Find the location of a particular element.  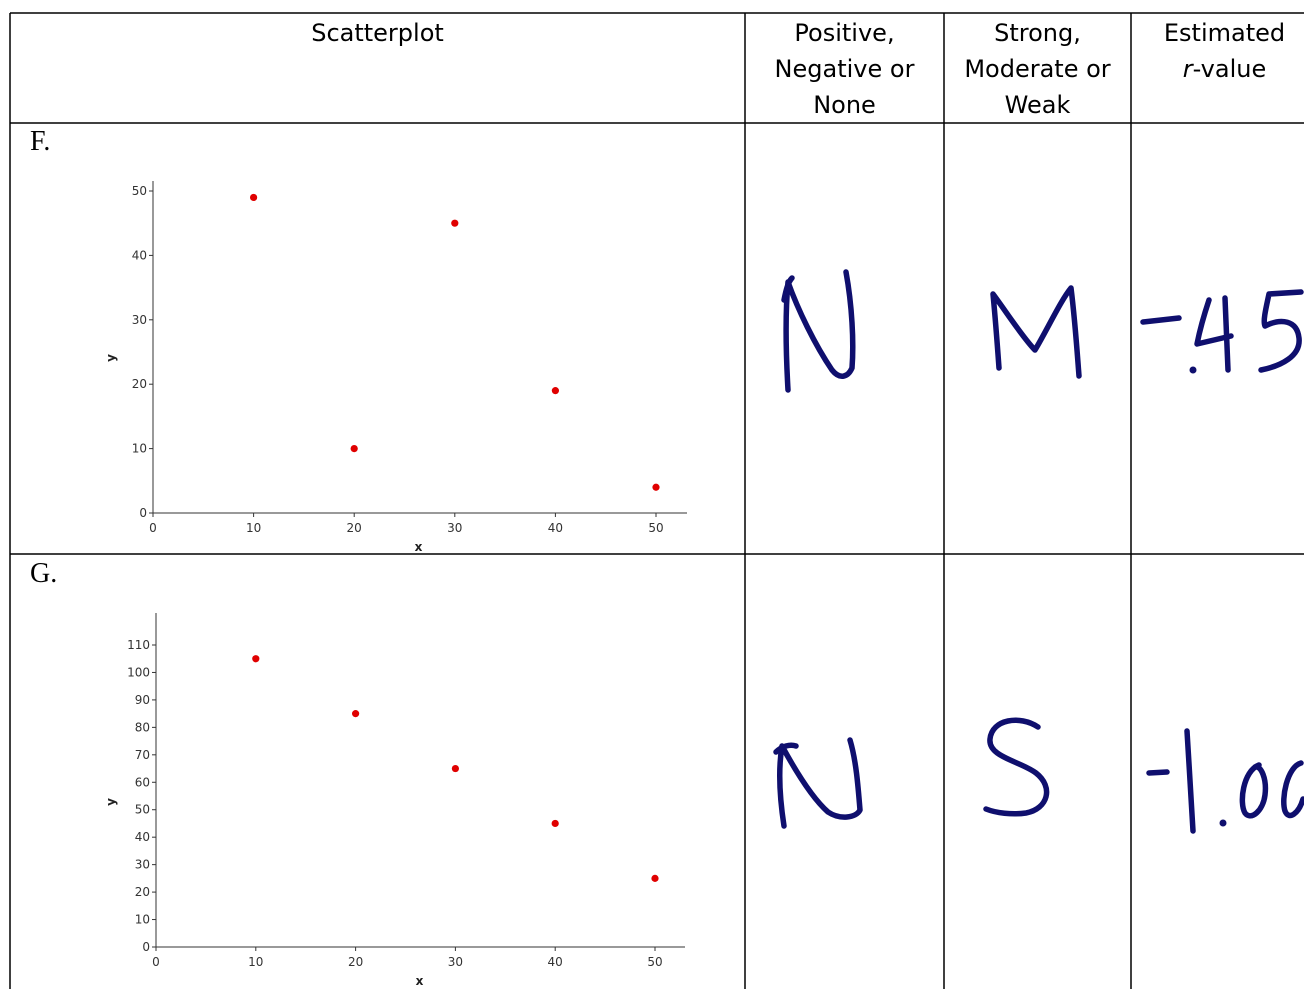

header-r-line2: r-value is located at coordinates (1217, 69).